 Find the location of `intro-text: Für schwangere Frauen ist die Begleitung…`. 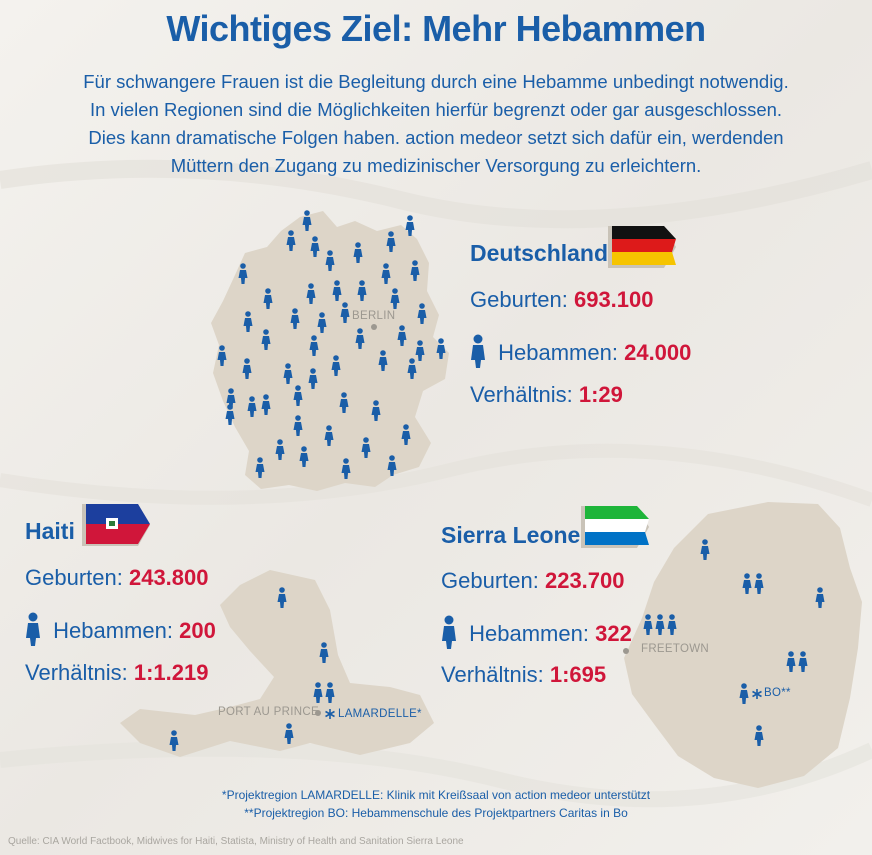

intro-text: Für schwangere Frauen ist die Begleitung… is located at coordinates (436, 124).